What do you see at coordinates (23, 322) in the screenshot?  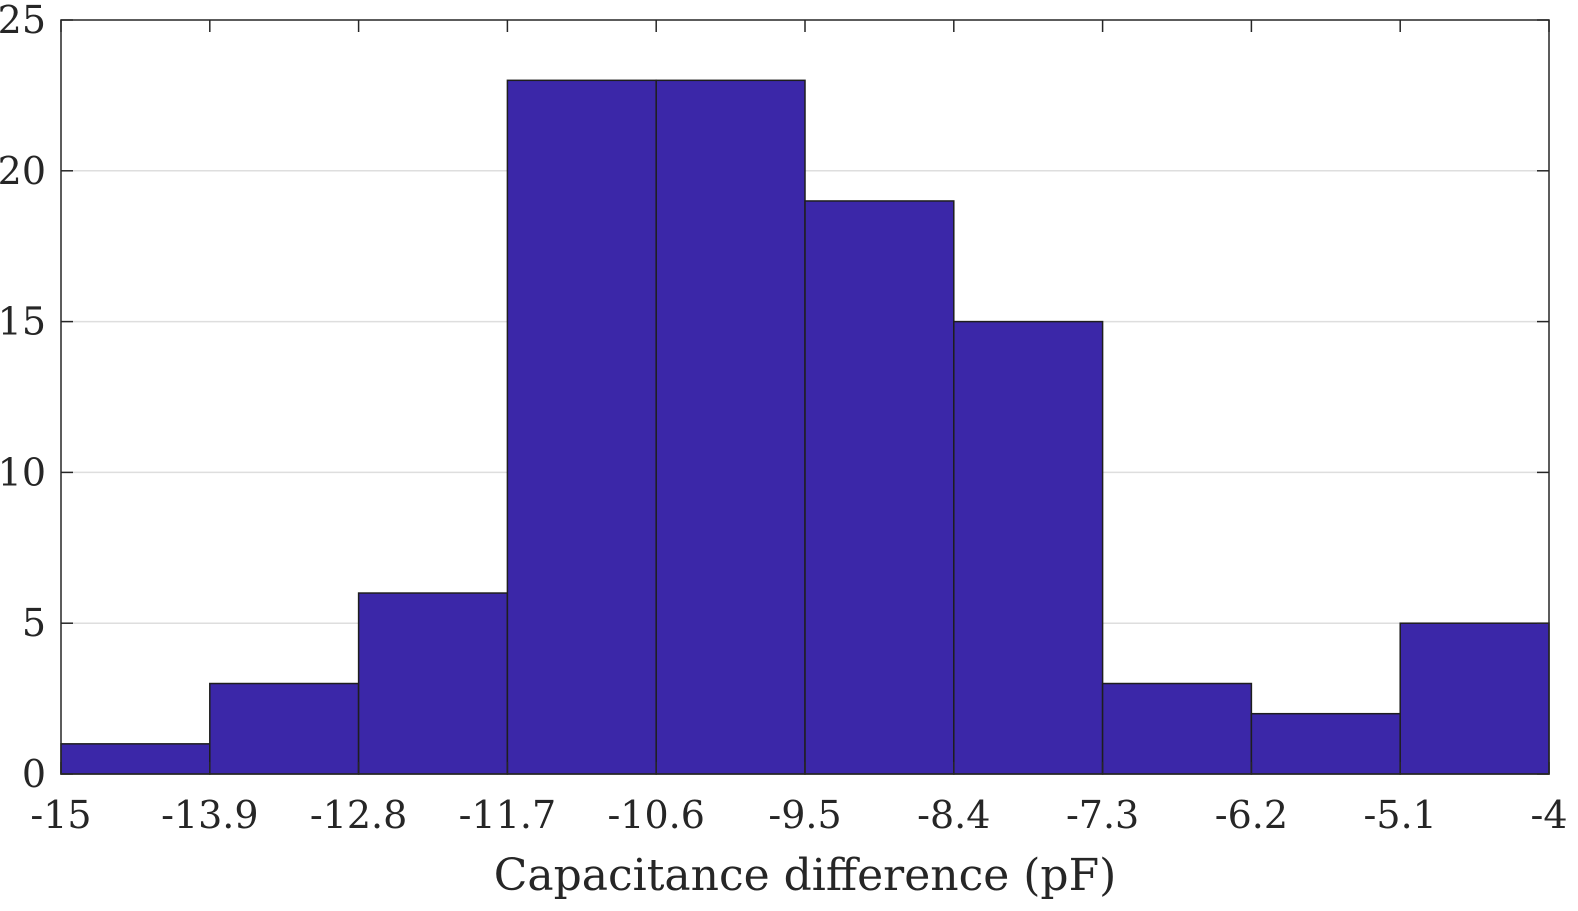 I see `y-tick-label: 15` at bounding box center [23, 322].